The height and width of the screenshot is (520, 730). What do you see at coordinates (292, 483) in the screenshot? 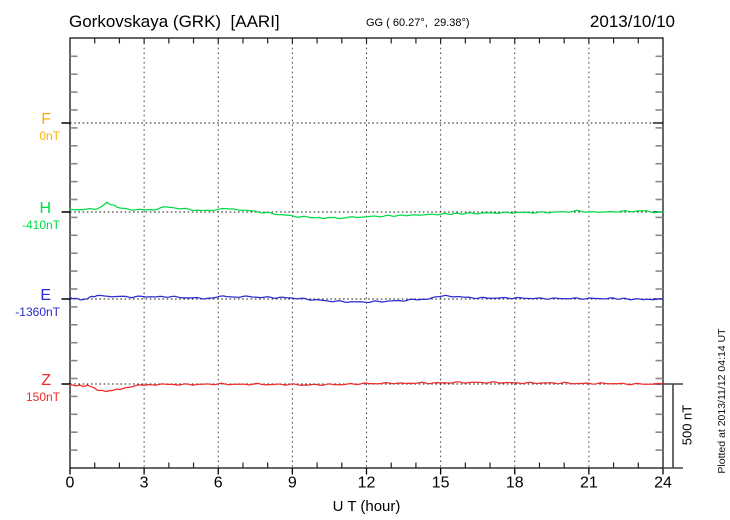
I see `x-tick-label-9: 9` at bounding box center [292, 483].